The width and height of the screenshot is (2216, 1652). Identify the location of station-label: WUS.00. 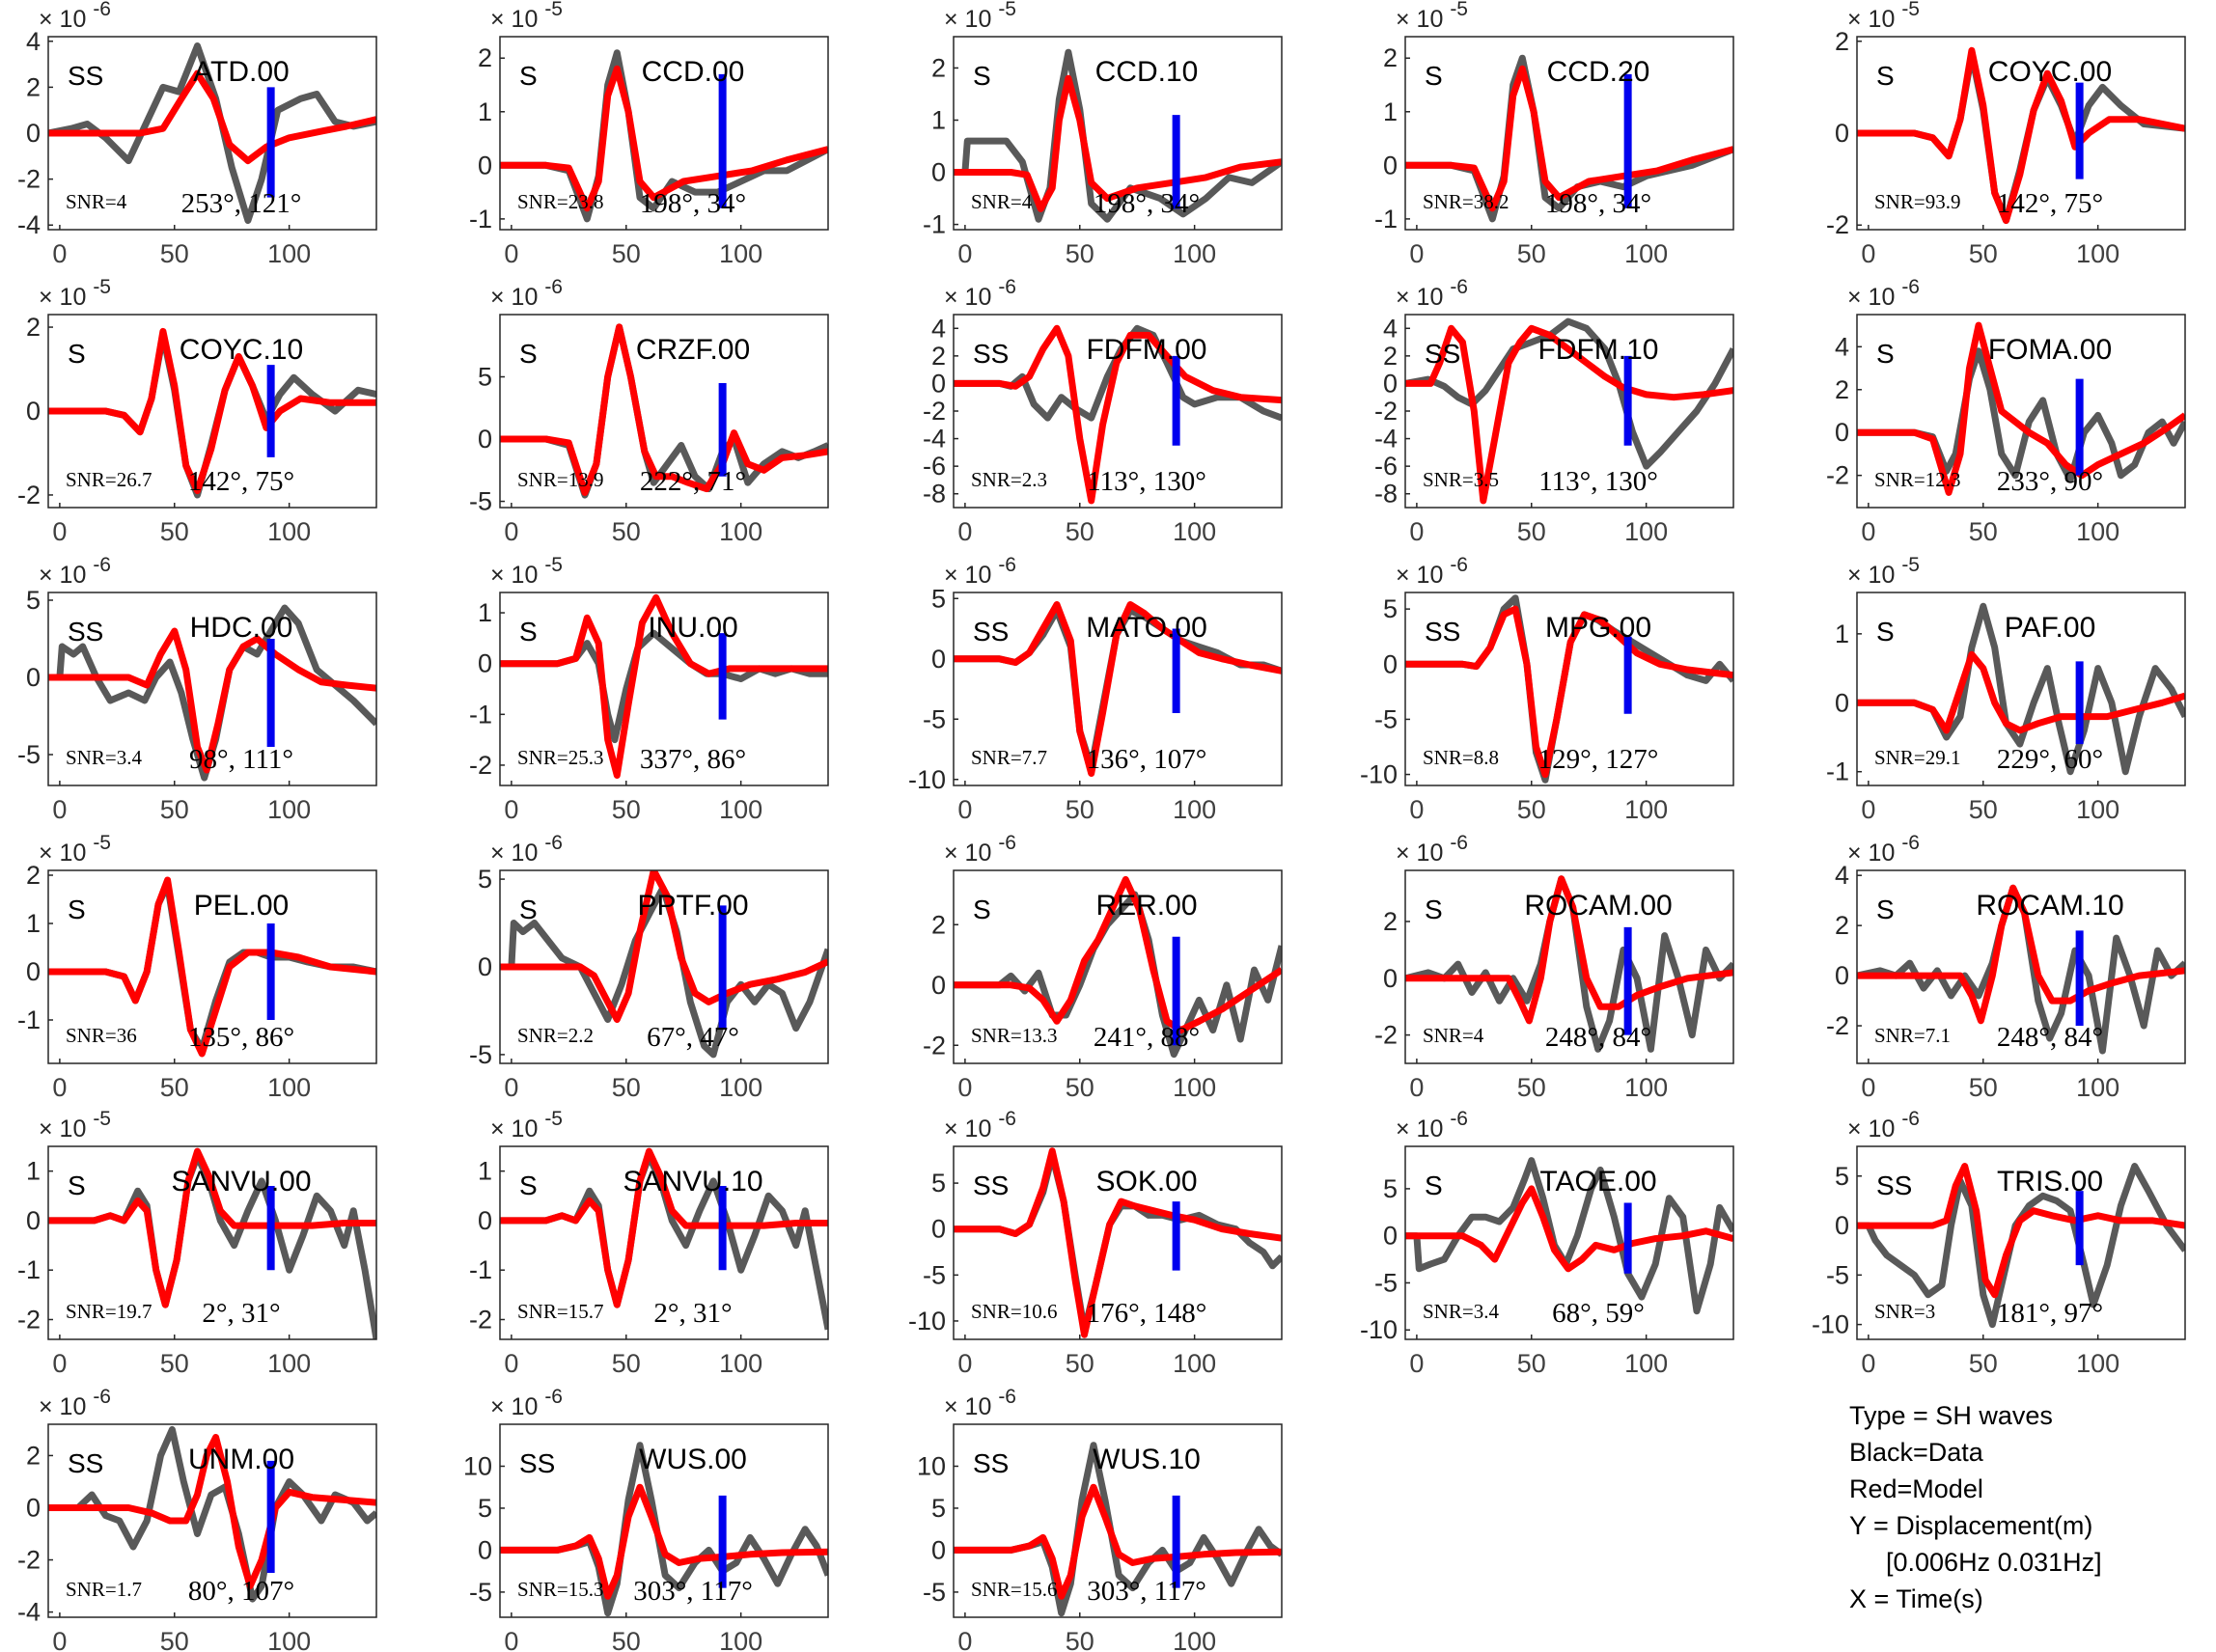
(693, 1459).